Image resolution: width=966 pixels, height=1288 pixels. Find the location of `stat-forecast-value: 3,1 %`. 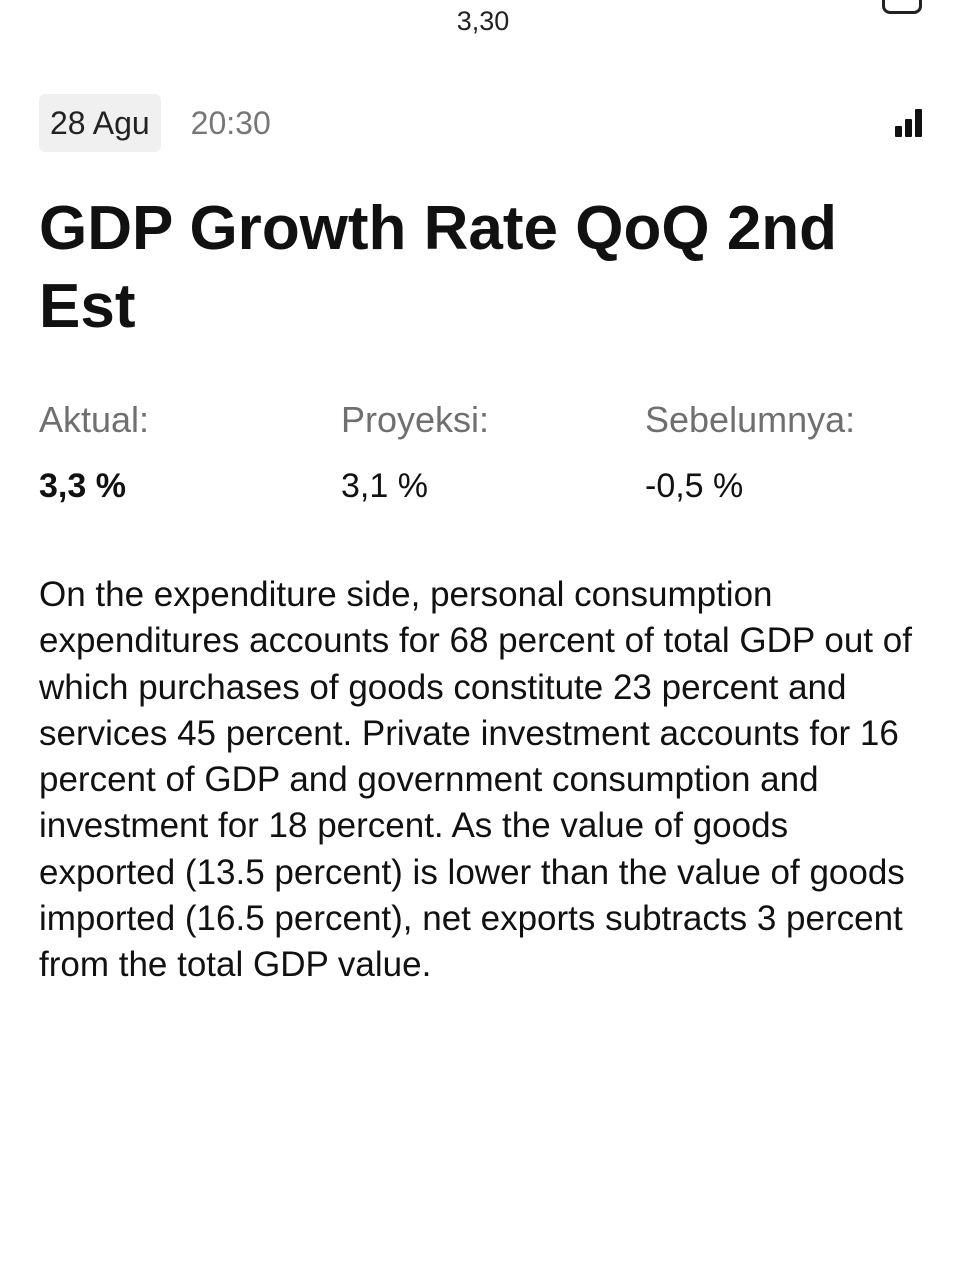

stat-forecast-value: 3,1 % is located at coordinates (384, 486).